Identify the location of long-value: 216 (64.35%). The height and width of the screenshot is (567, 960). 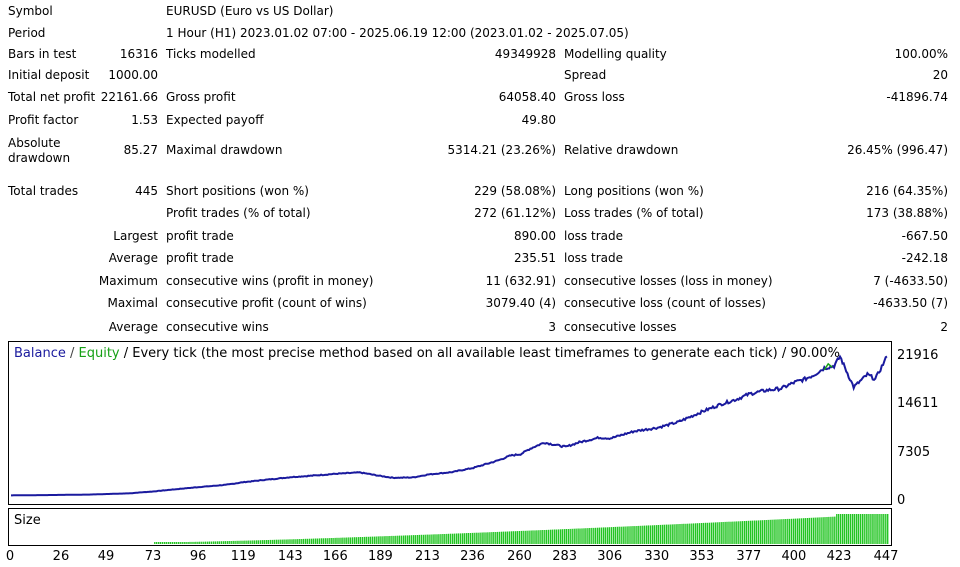
(907, 191).